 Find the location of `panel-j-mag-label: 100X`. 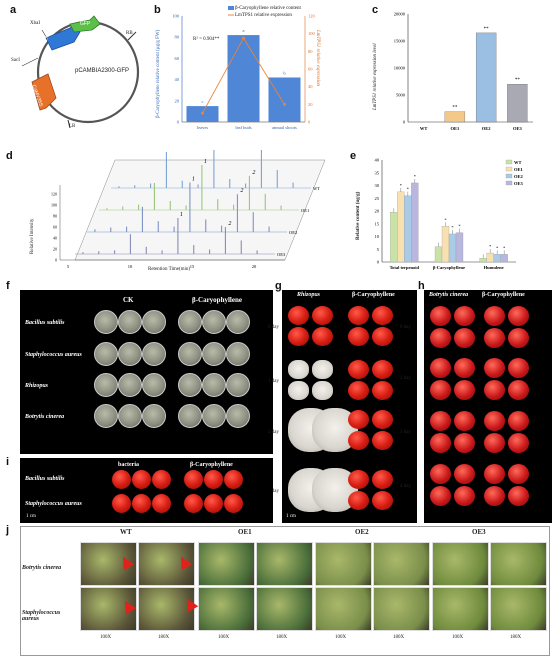

panel-j-mag-label: 100X is located at coordinates (223, 637).